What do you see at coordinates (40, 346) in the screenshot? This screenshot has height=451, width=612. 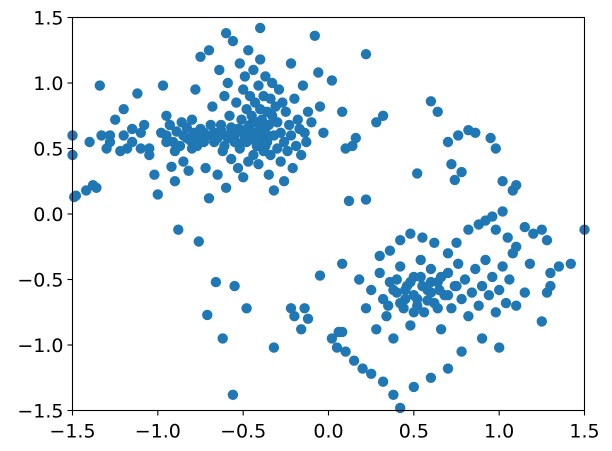 I see `y-tick-label: −1.0` at bounding box center [40, 346].